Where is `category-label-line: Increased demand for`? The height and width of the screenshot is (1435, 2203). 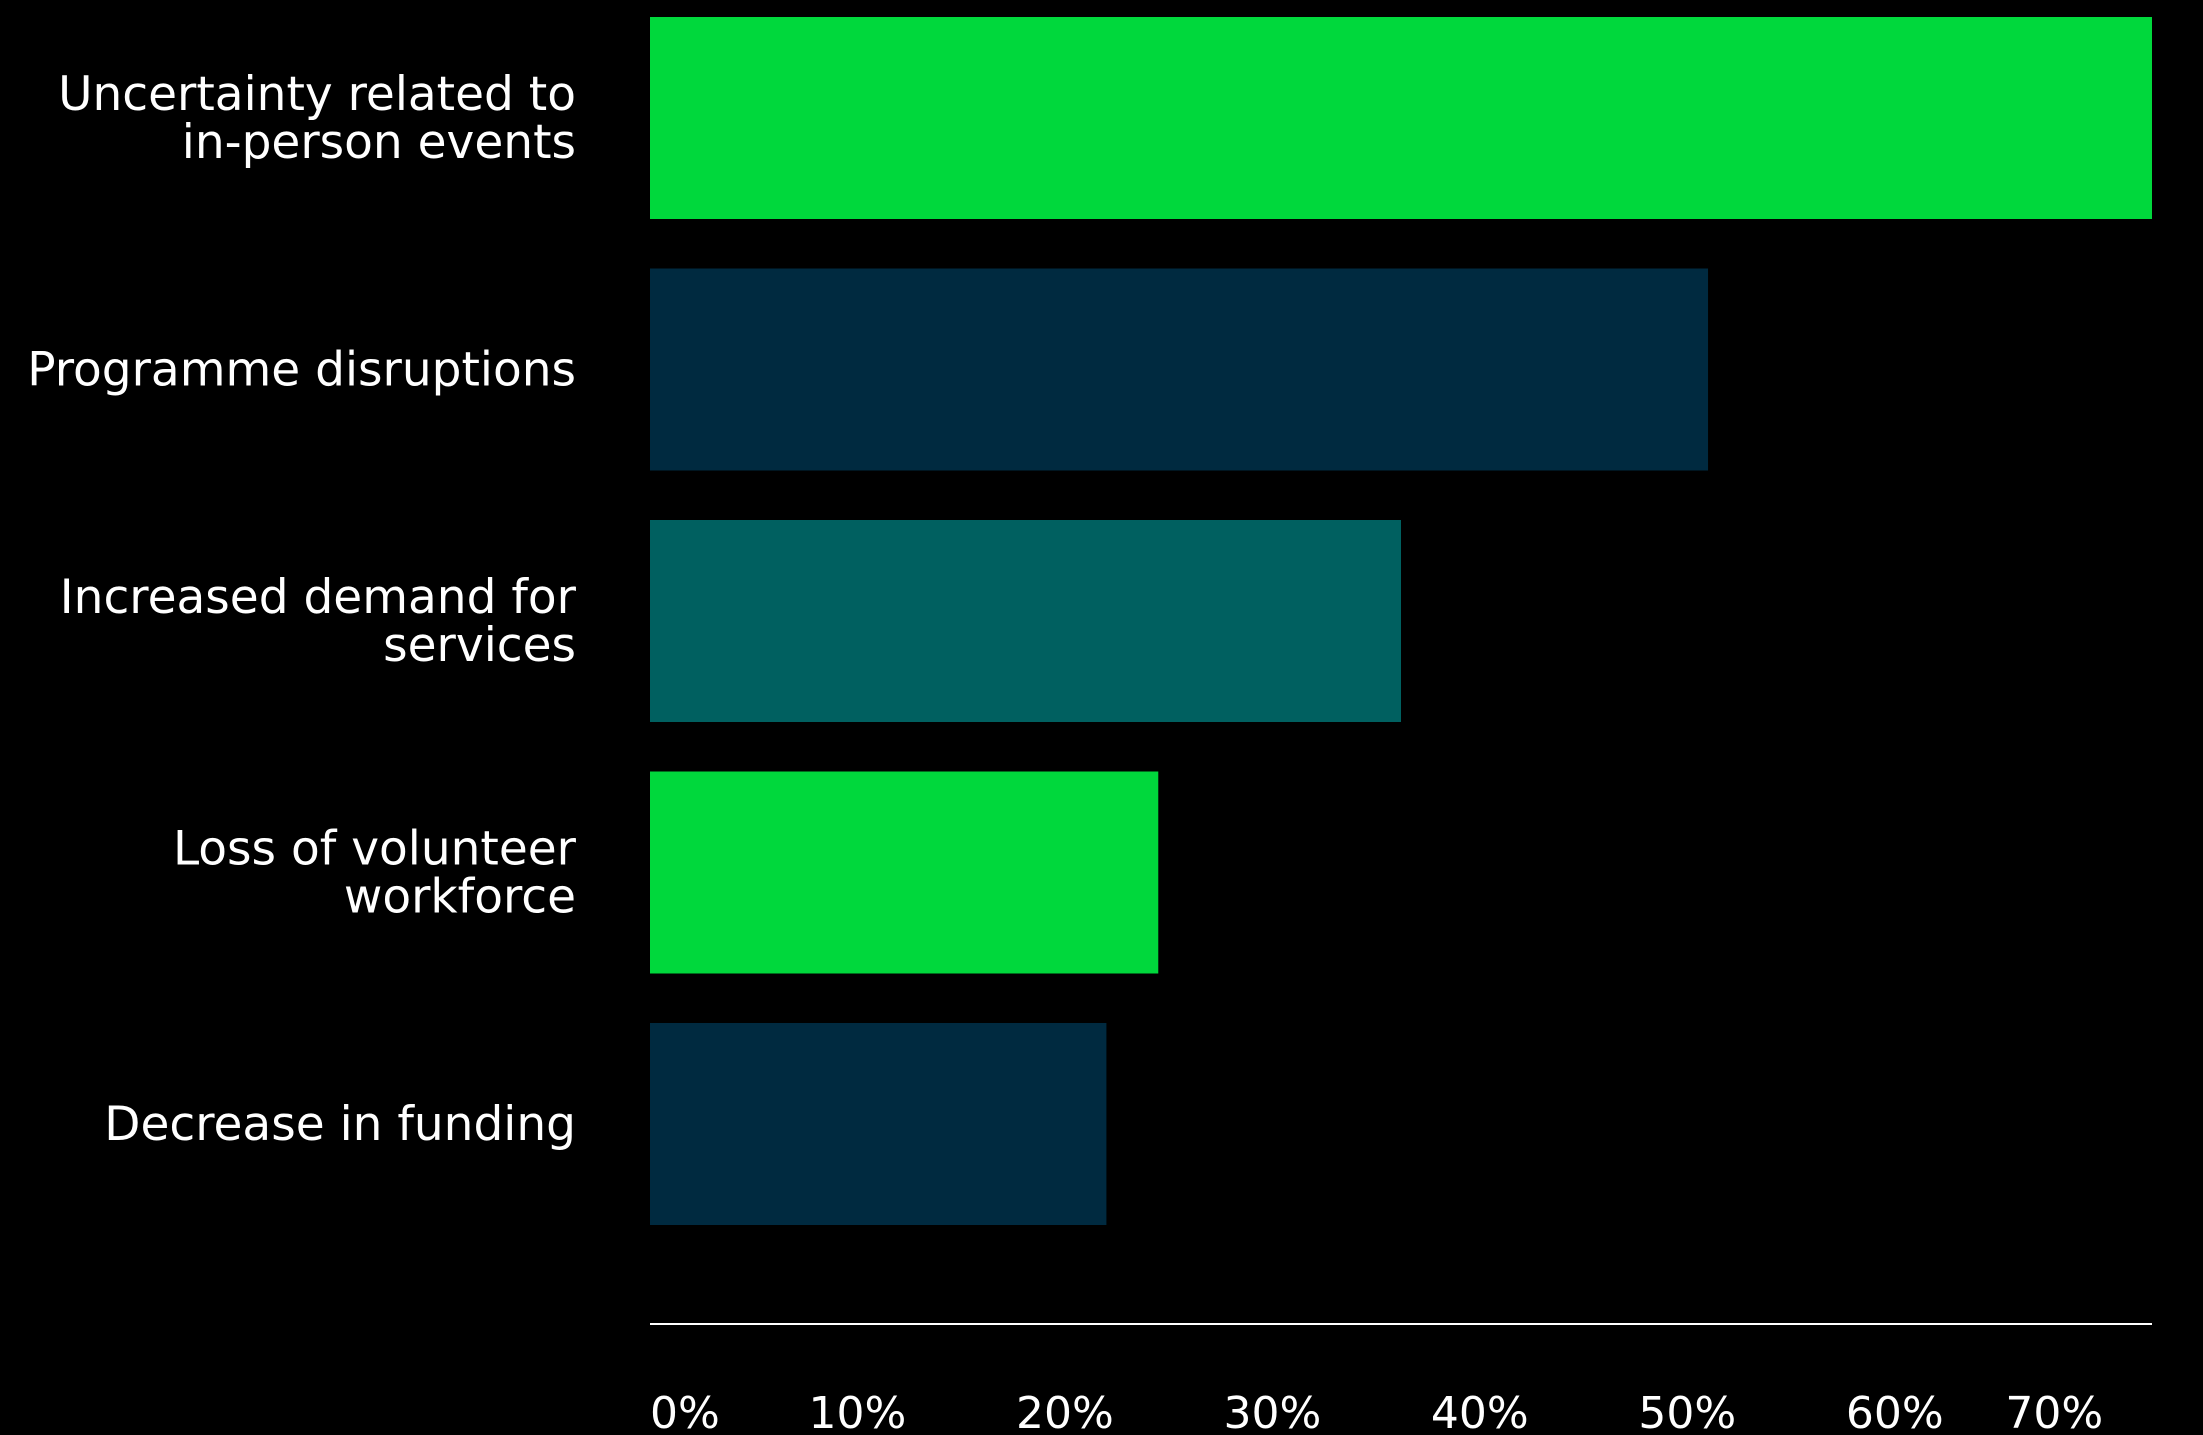
category-label-line: Increased demand for is located at coordinates (318, 597).